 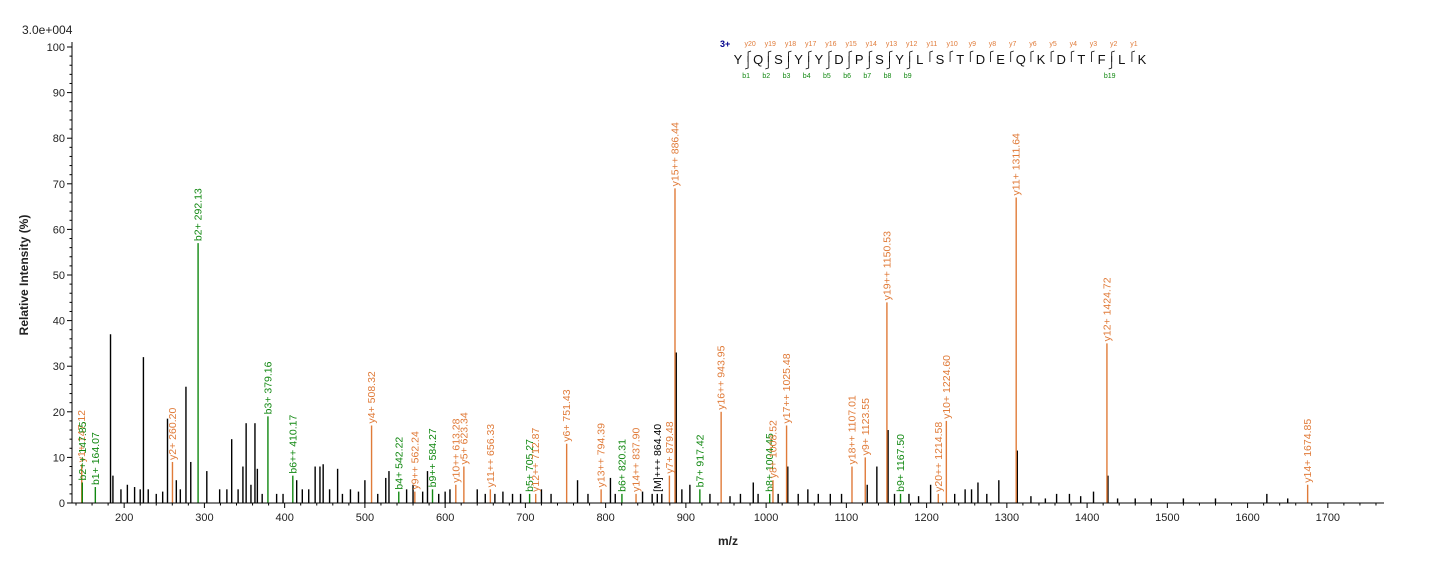 I want to click on x-tick-label: 900, so click(x=686, y=518).